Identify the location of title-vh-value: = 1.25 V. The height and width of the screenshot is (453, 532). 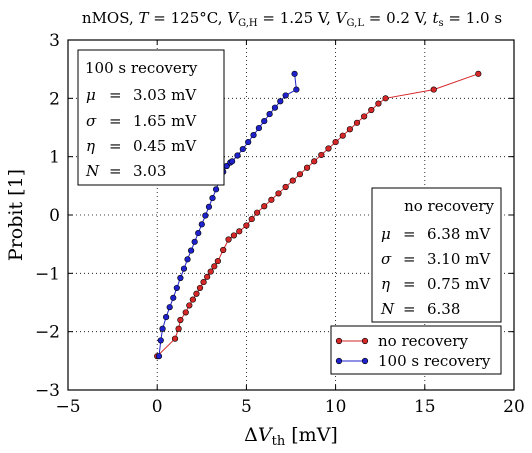
(294, 18).